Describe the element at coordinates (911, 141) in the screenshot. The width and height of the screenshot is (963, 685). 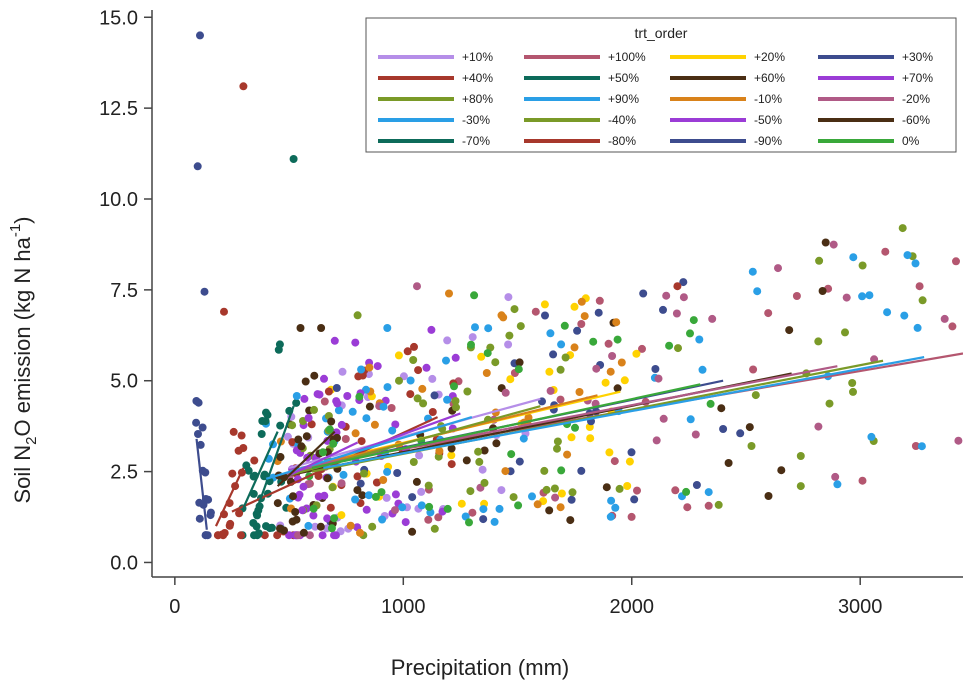
I see `legend-label: 0%` at that location.